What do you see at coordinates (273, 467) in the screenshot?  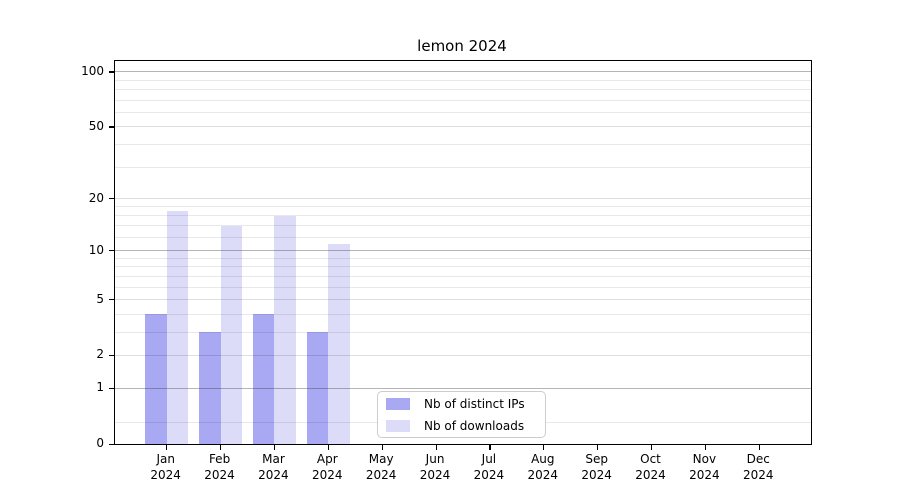 I see `x-axis-tick-label: Mar 2024` at bounding box center [273, 467].